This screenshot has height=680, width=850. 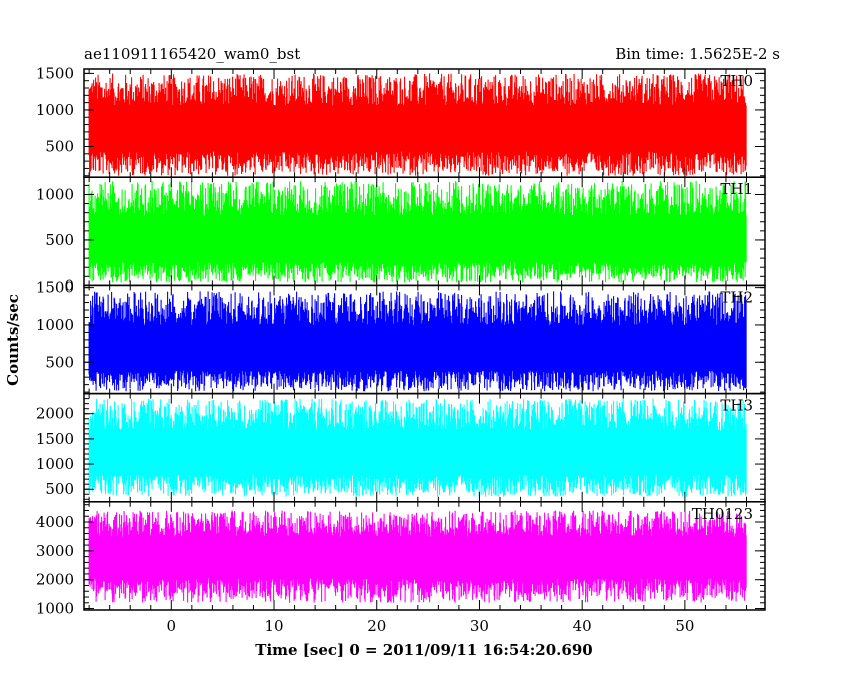 What do you see at coordinates (684, 626) in the screenshot?
I see `x-tick-label: 50` at bounding box center [684, 626].